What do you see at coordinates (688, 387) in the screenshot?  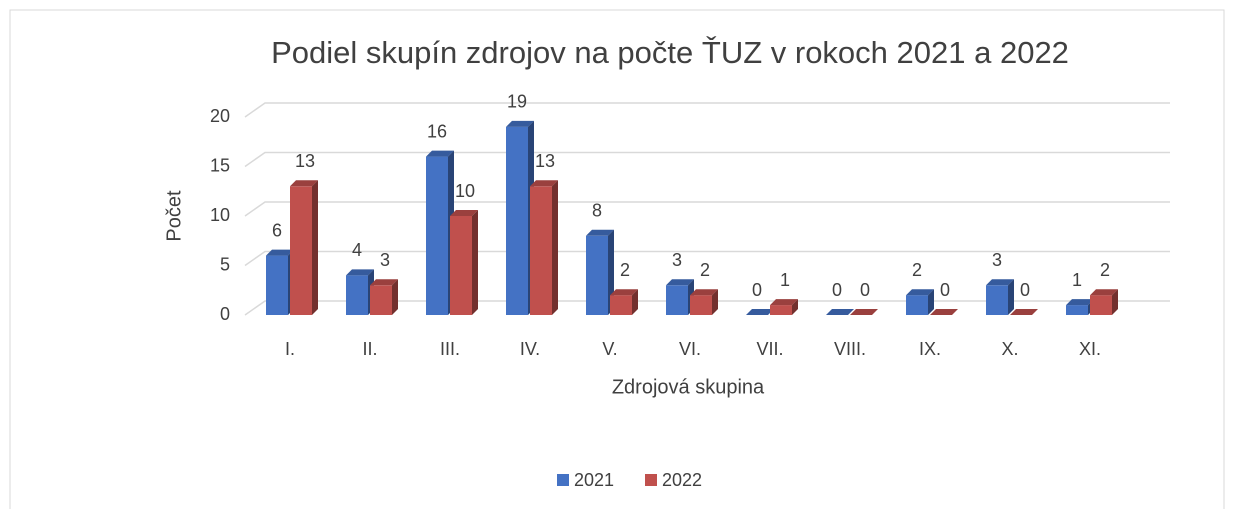 I see `x-axis-title: Zdrojová skupina` at bounding box center [688, 387].